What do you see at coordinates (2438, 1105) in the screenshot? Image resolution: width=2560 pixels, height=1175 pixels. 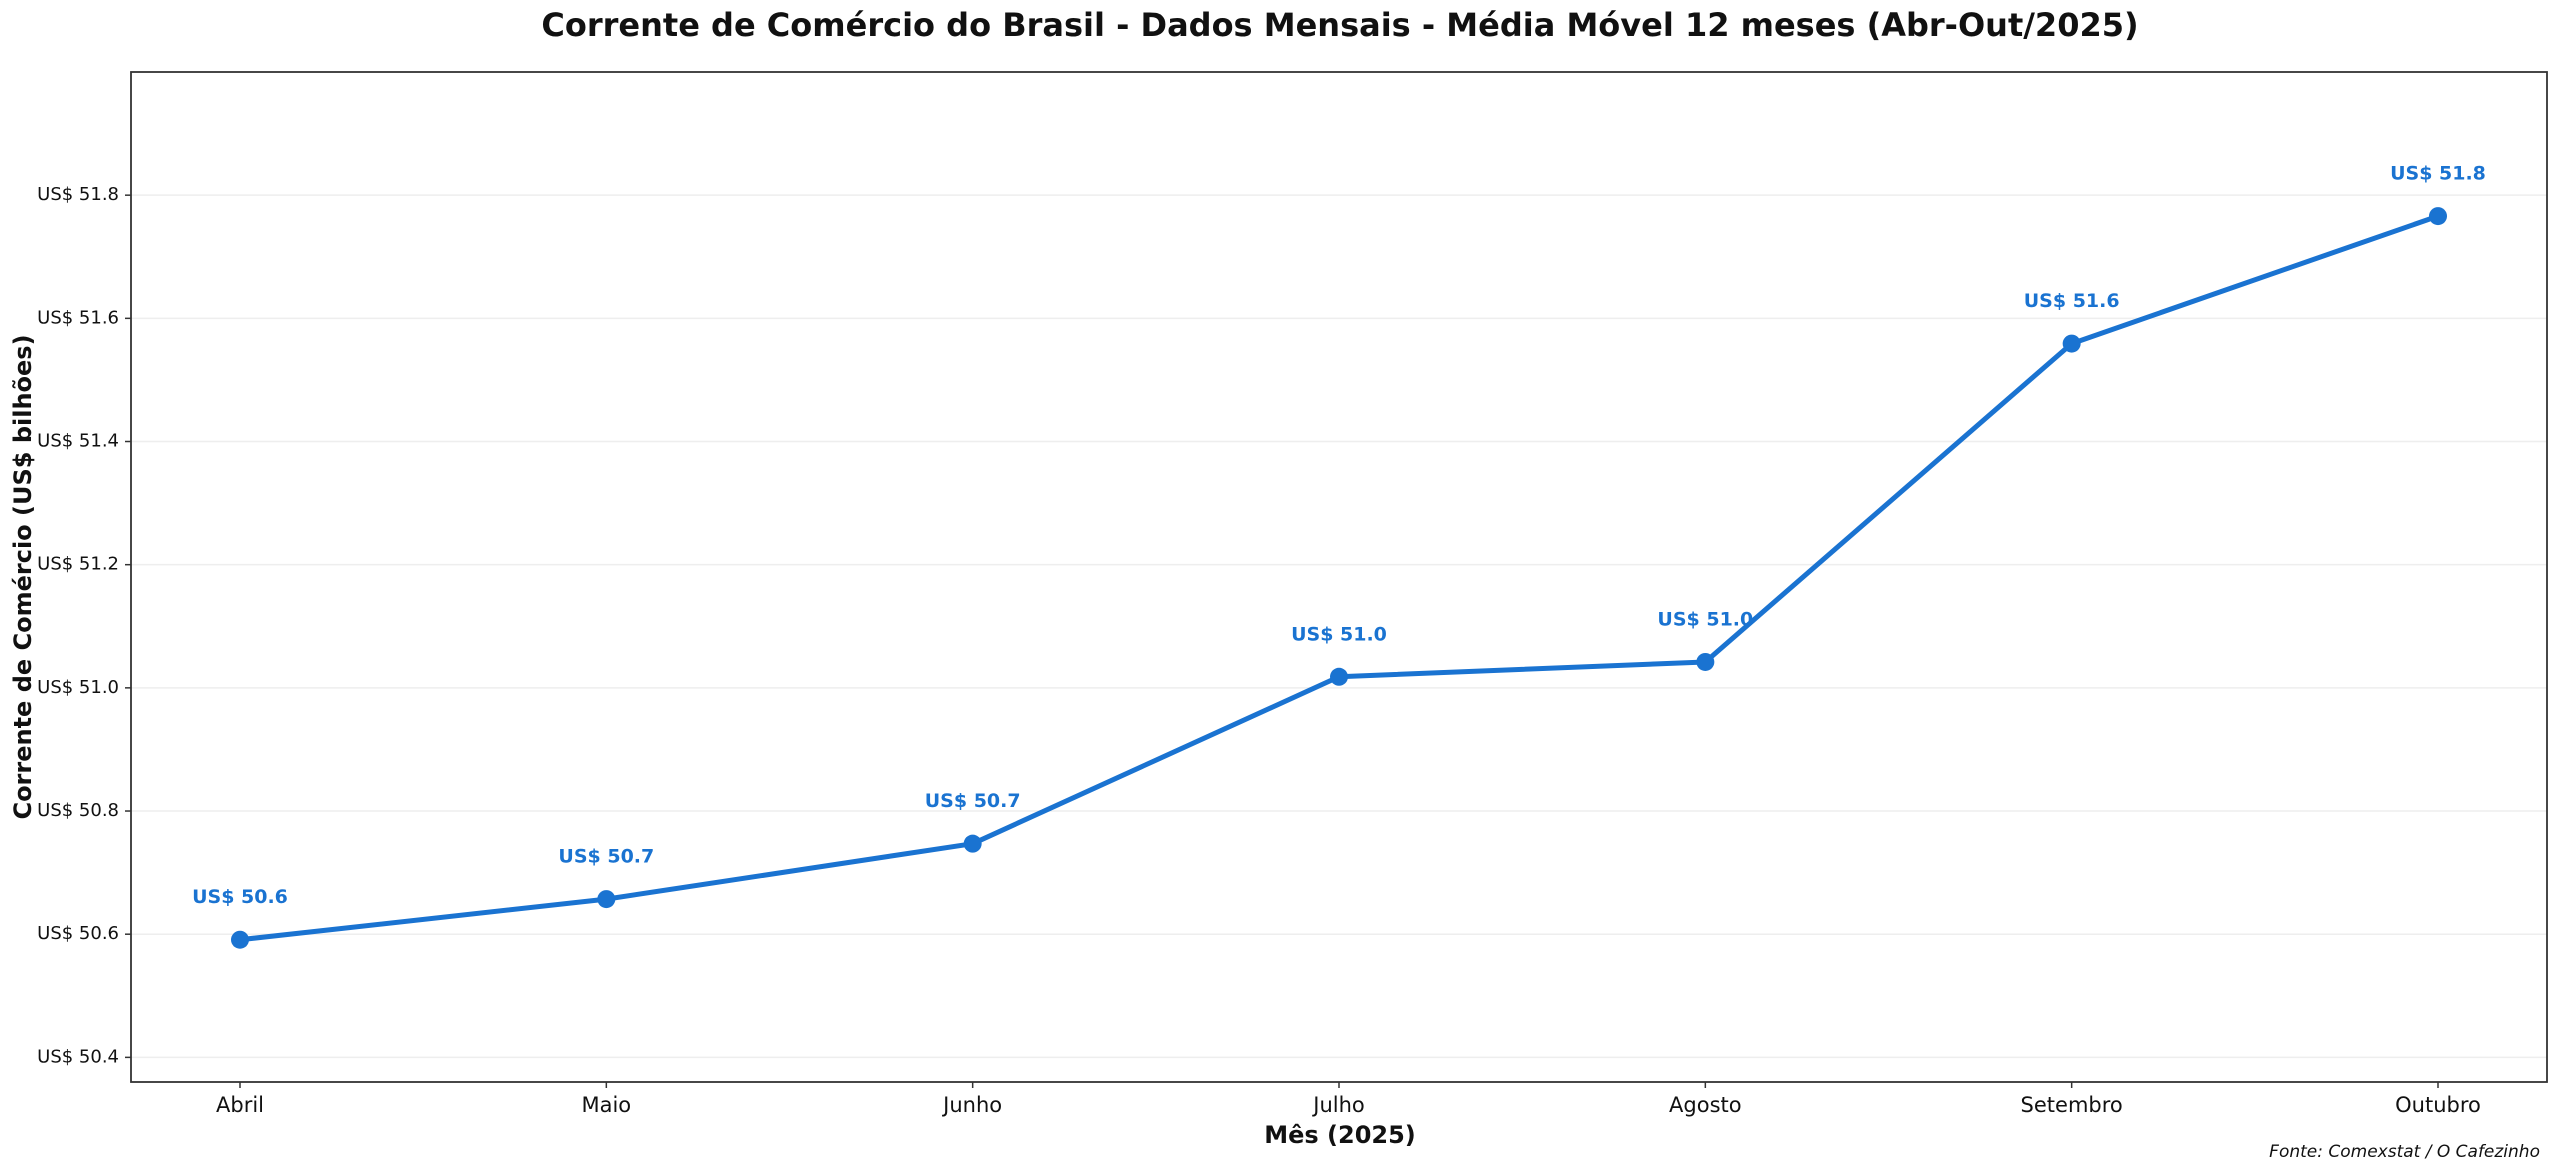 I see `x-tick-label: Outubro` at bounding box center [2438, 1105].